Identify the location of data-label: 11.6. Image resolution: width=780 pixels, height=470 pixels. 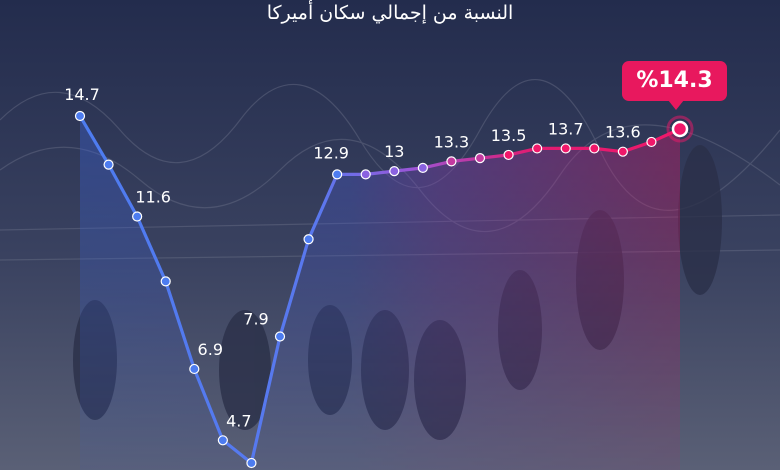
(153, 197).